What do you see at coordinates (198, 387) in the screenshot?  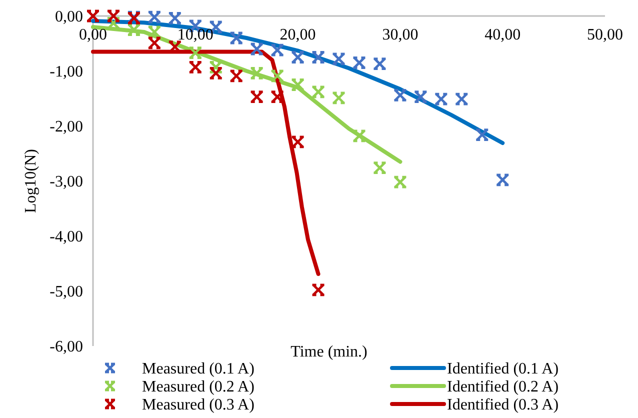 I see `legend-label: Measured (0.2 A)` at bounding box center [198, 387].